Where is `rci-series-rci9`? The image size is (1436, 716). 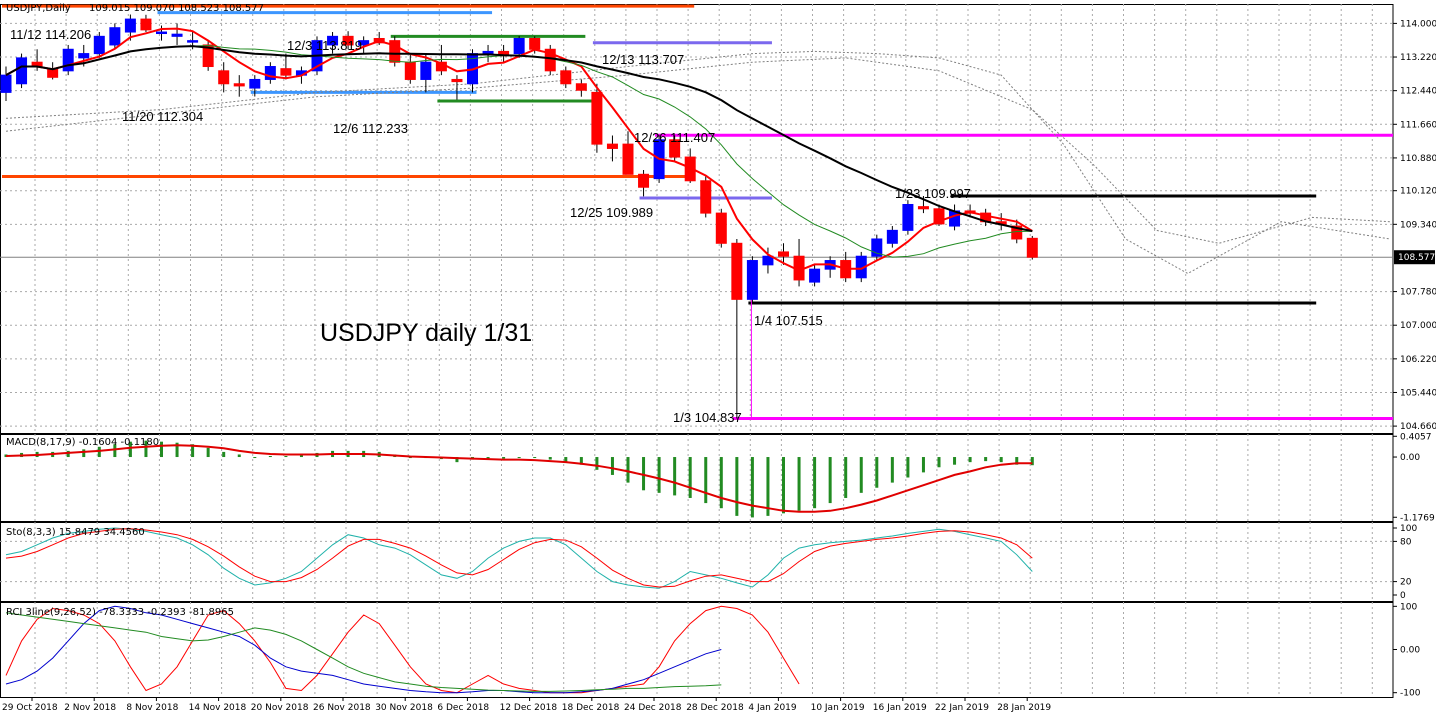
rci-series-rci9 is located at coordinates (402, 649).